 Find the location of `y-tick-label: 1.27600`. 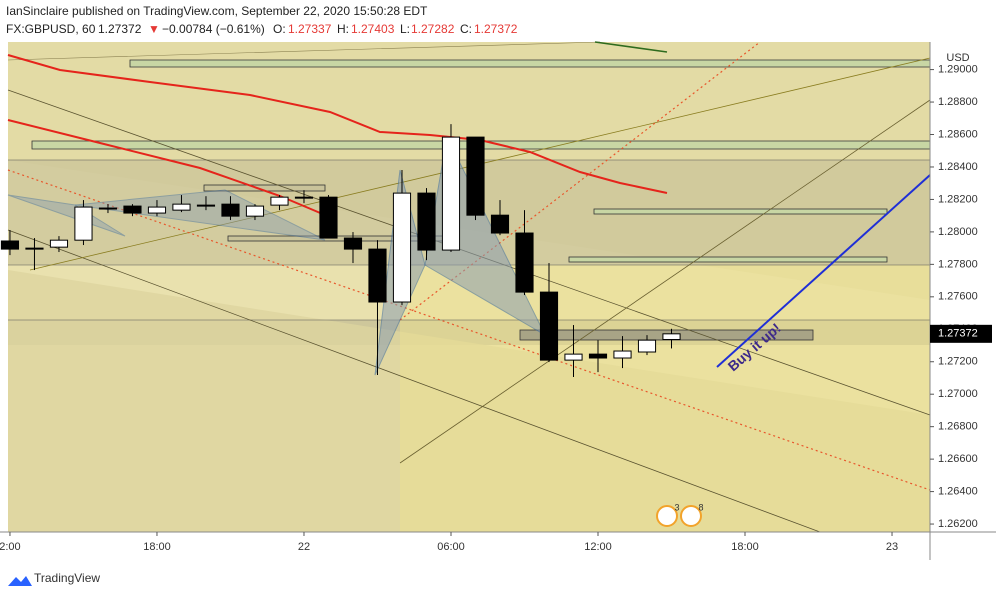

y-tick-label: 1.27600 is located at coordinates (958, 297).